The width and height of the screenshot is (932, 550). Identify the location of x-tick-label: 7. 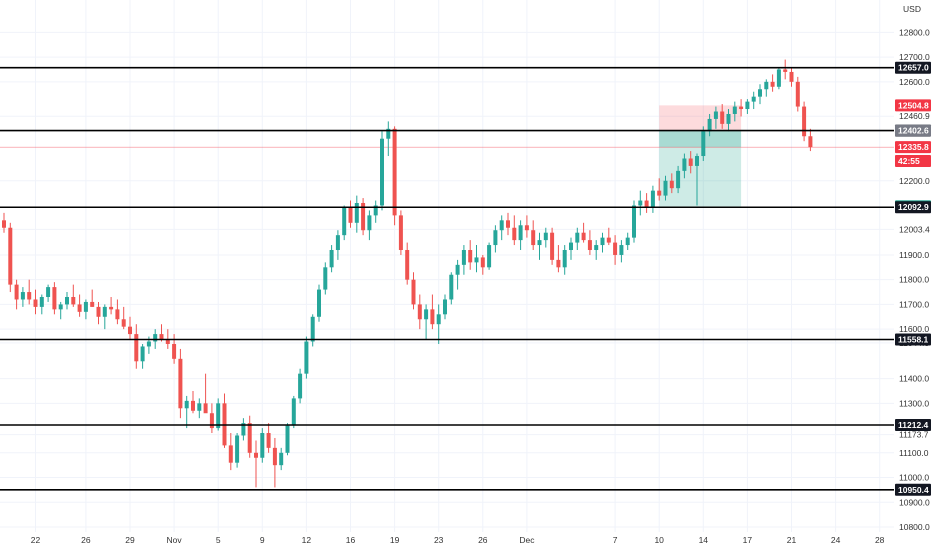
(615, 540).